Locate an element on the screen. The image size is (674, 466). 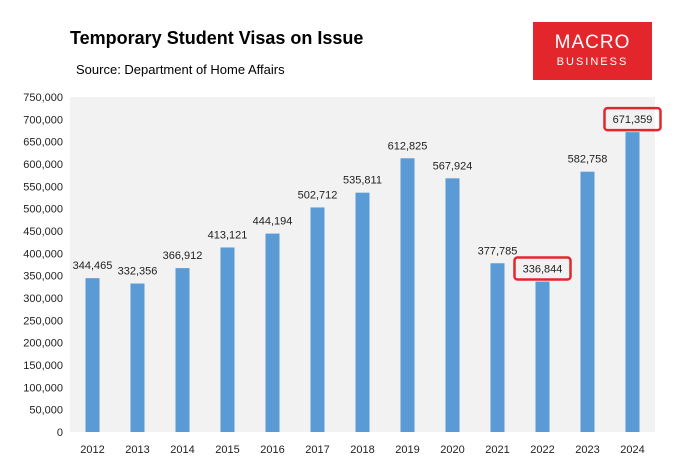
x-tick-label: 2017 is located at coordinates (317, 450).